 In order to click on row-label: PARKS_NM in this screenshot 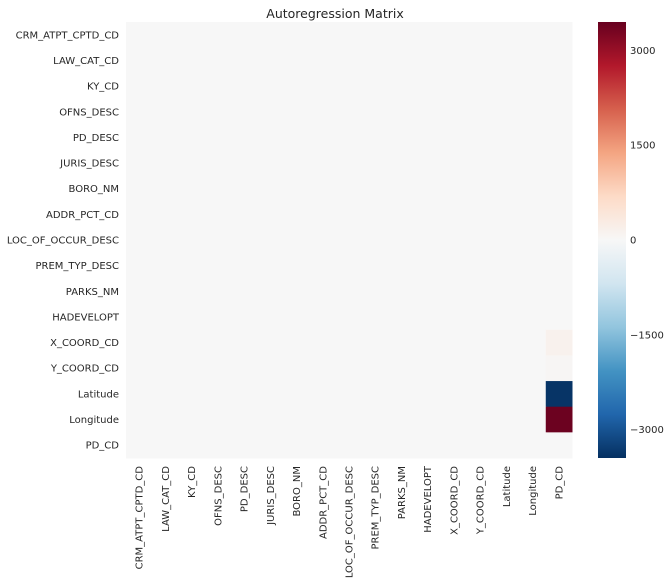, I will do `click(92, 292)`.